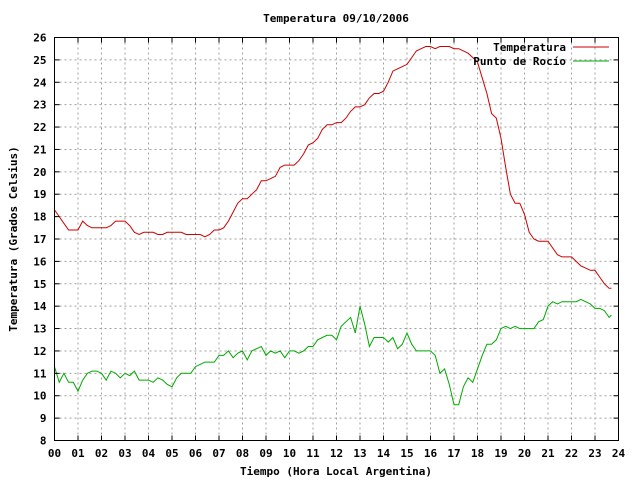  What do you see at coordinates (149, 453) in the screenshot?
I see `x-tick-label: 04` at bounding box center [149, 453].